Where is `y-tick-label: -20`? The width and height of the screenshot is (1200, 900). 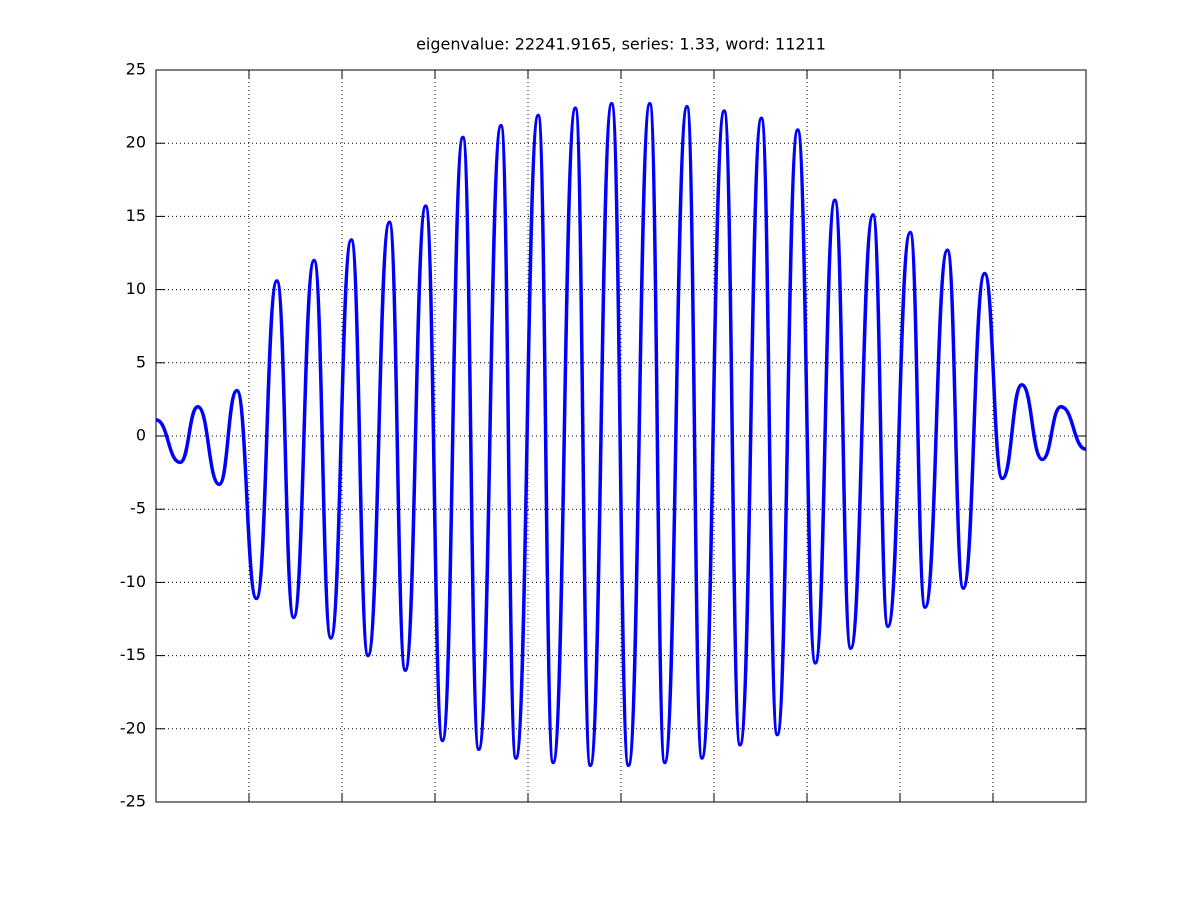
y-tick-label: -20 is located at coordinates (133, 727).